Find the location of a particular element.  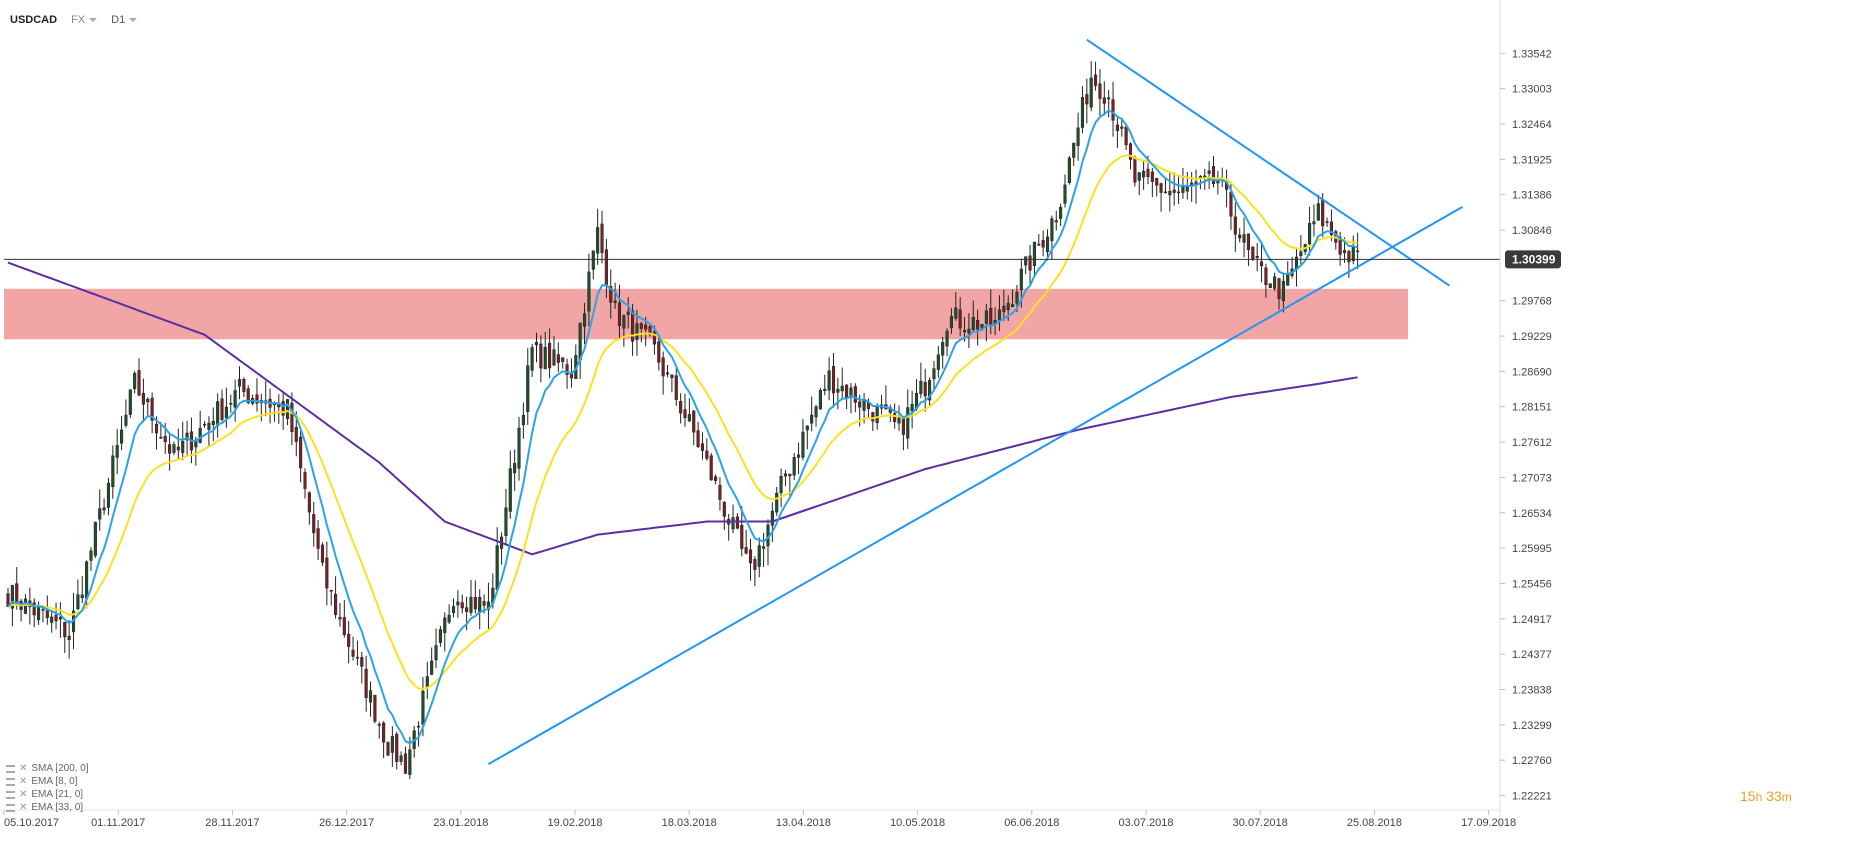

trendline is located at coordinates (1268, 162).